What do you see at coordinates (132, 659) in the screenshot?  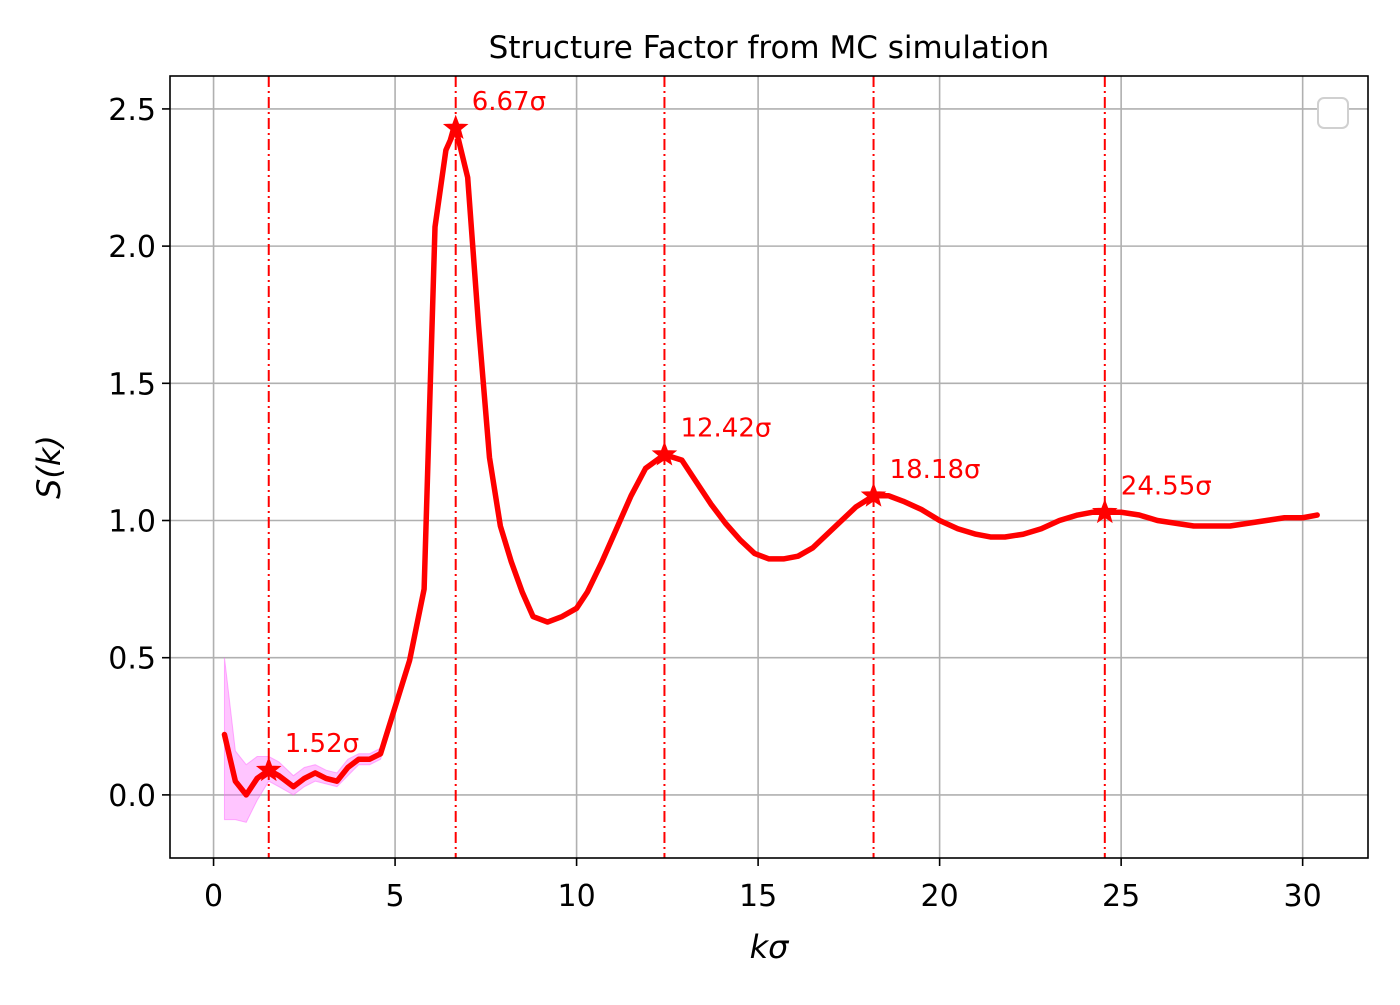 I see `y-tick-label: 0.5` at bounding box center [132, 659].